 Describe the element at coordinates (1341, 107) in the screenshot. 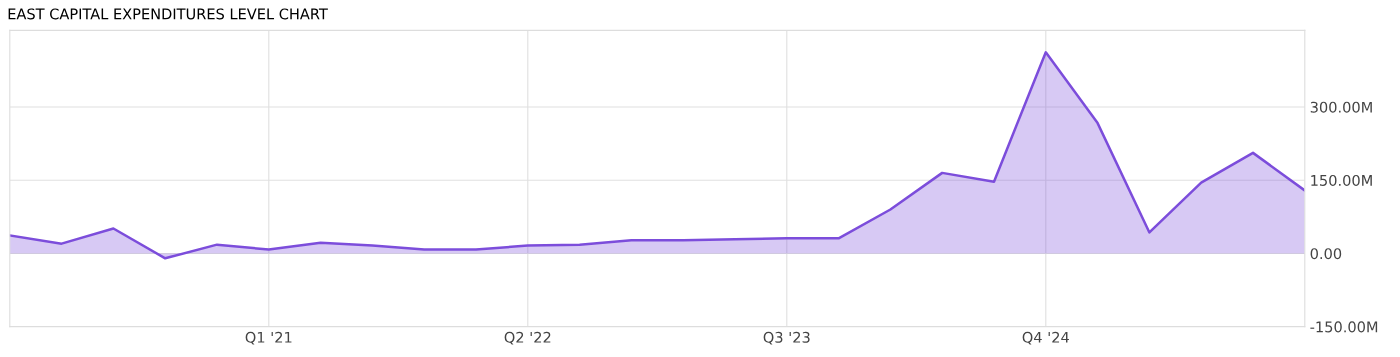

I see `y-tick-label: 300.00M` at that location.